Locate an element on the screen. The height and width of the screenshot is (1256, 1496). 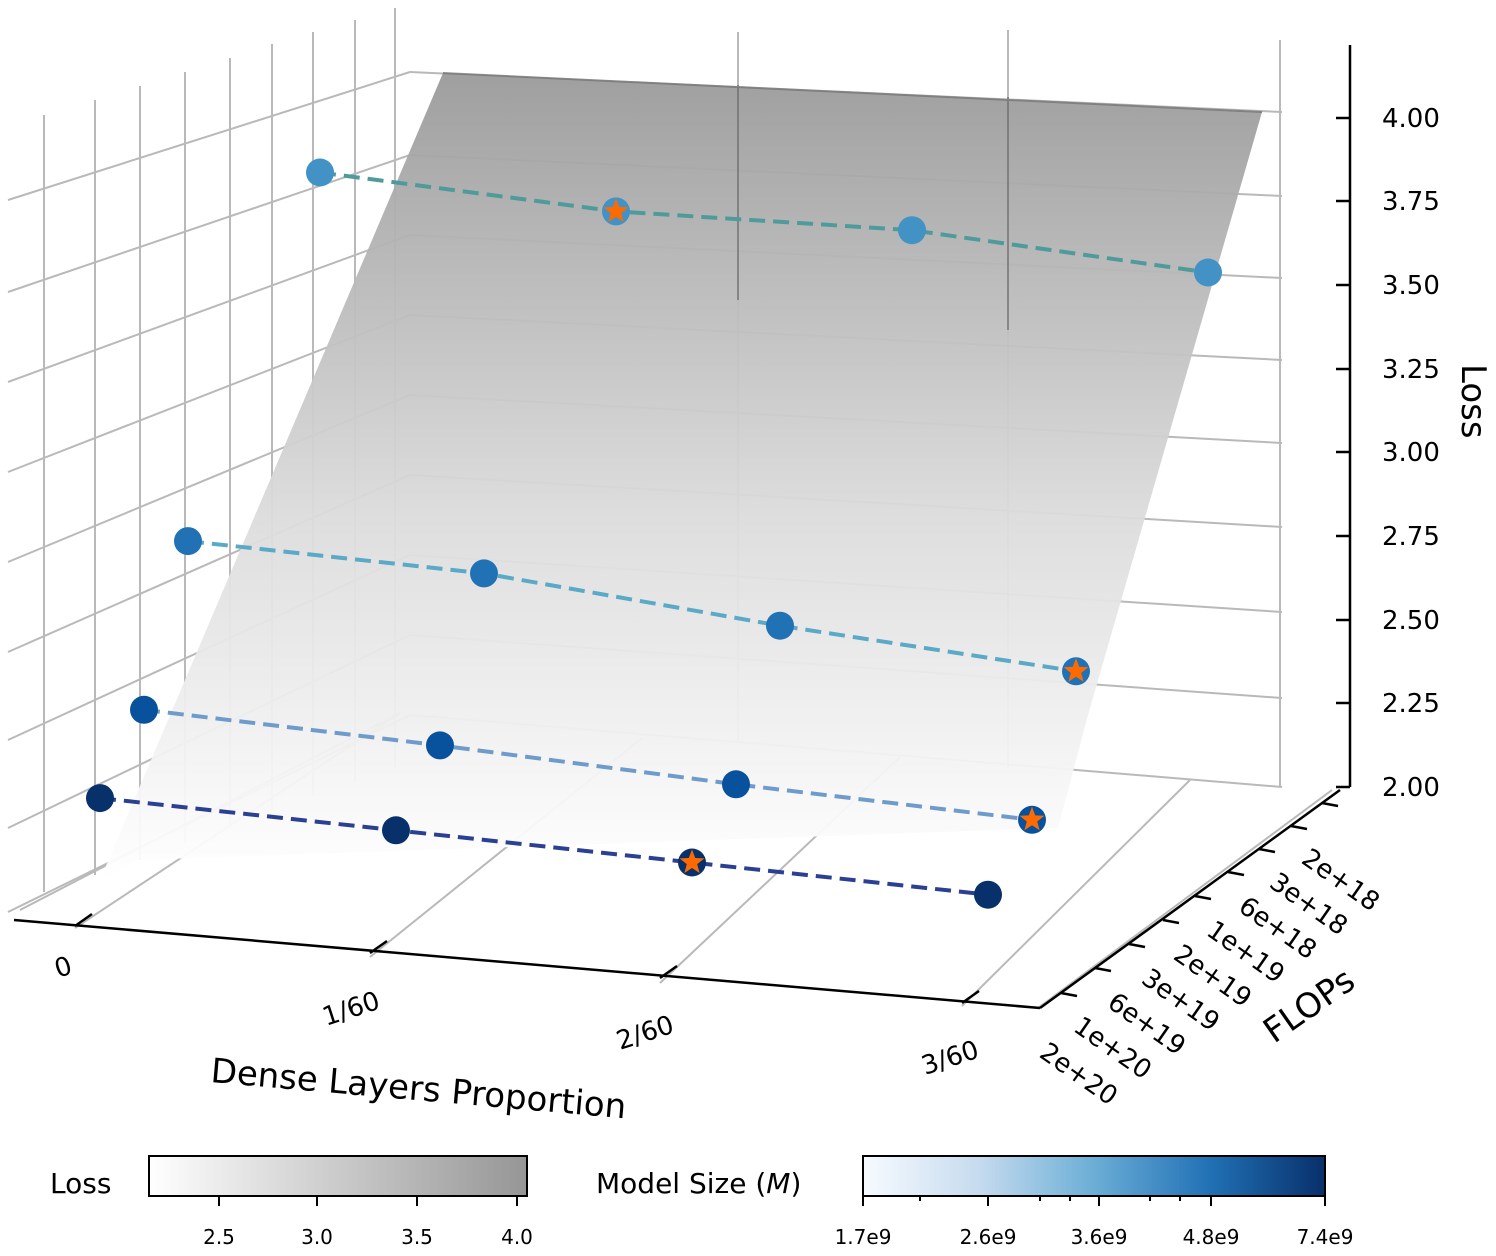
z-tick-label: 3.75 is located at coordinates (1411, 202).